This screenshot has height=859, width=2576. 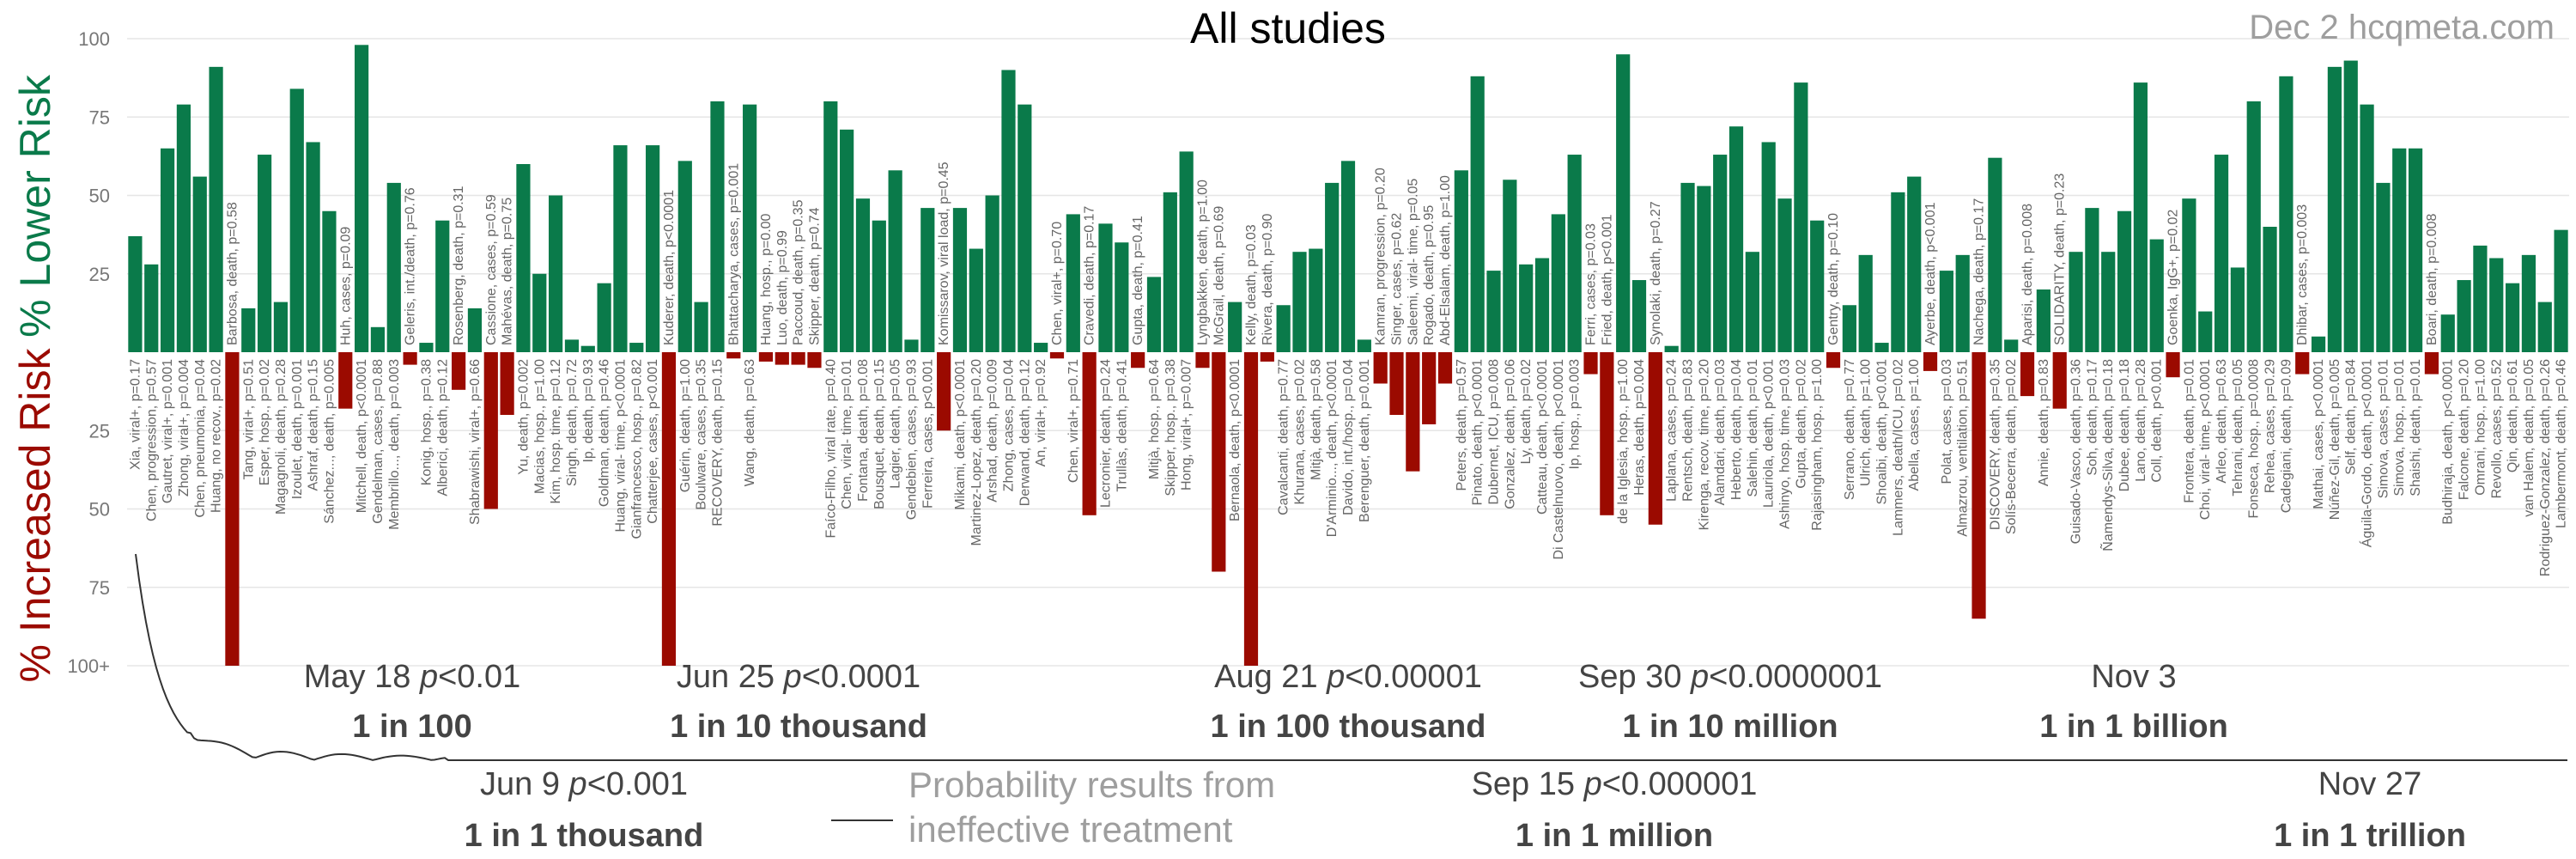 What do you see at coordinates (1866, 422) in the screenshot?
I see `study-label: Ulrich, death, p=1.00` at bounding box center [1866, 422].